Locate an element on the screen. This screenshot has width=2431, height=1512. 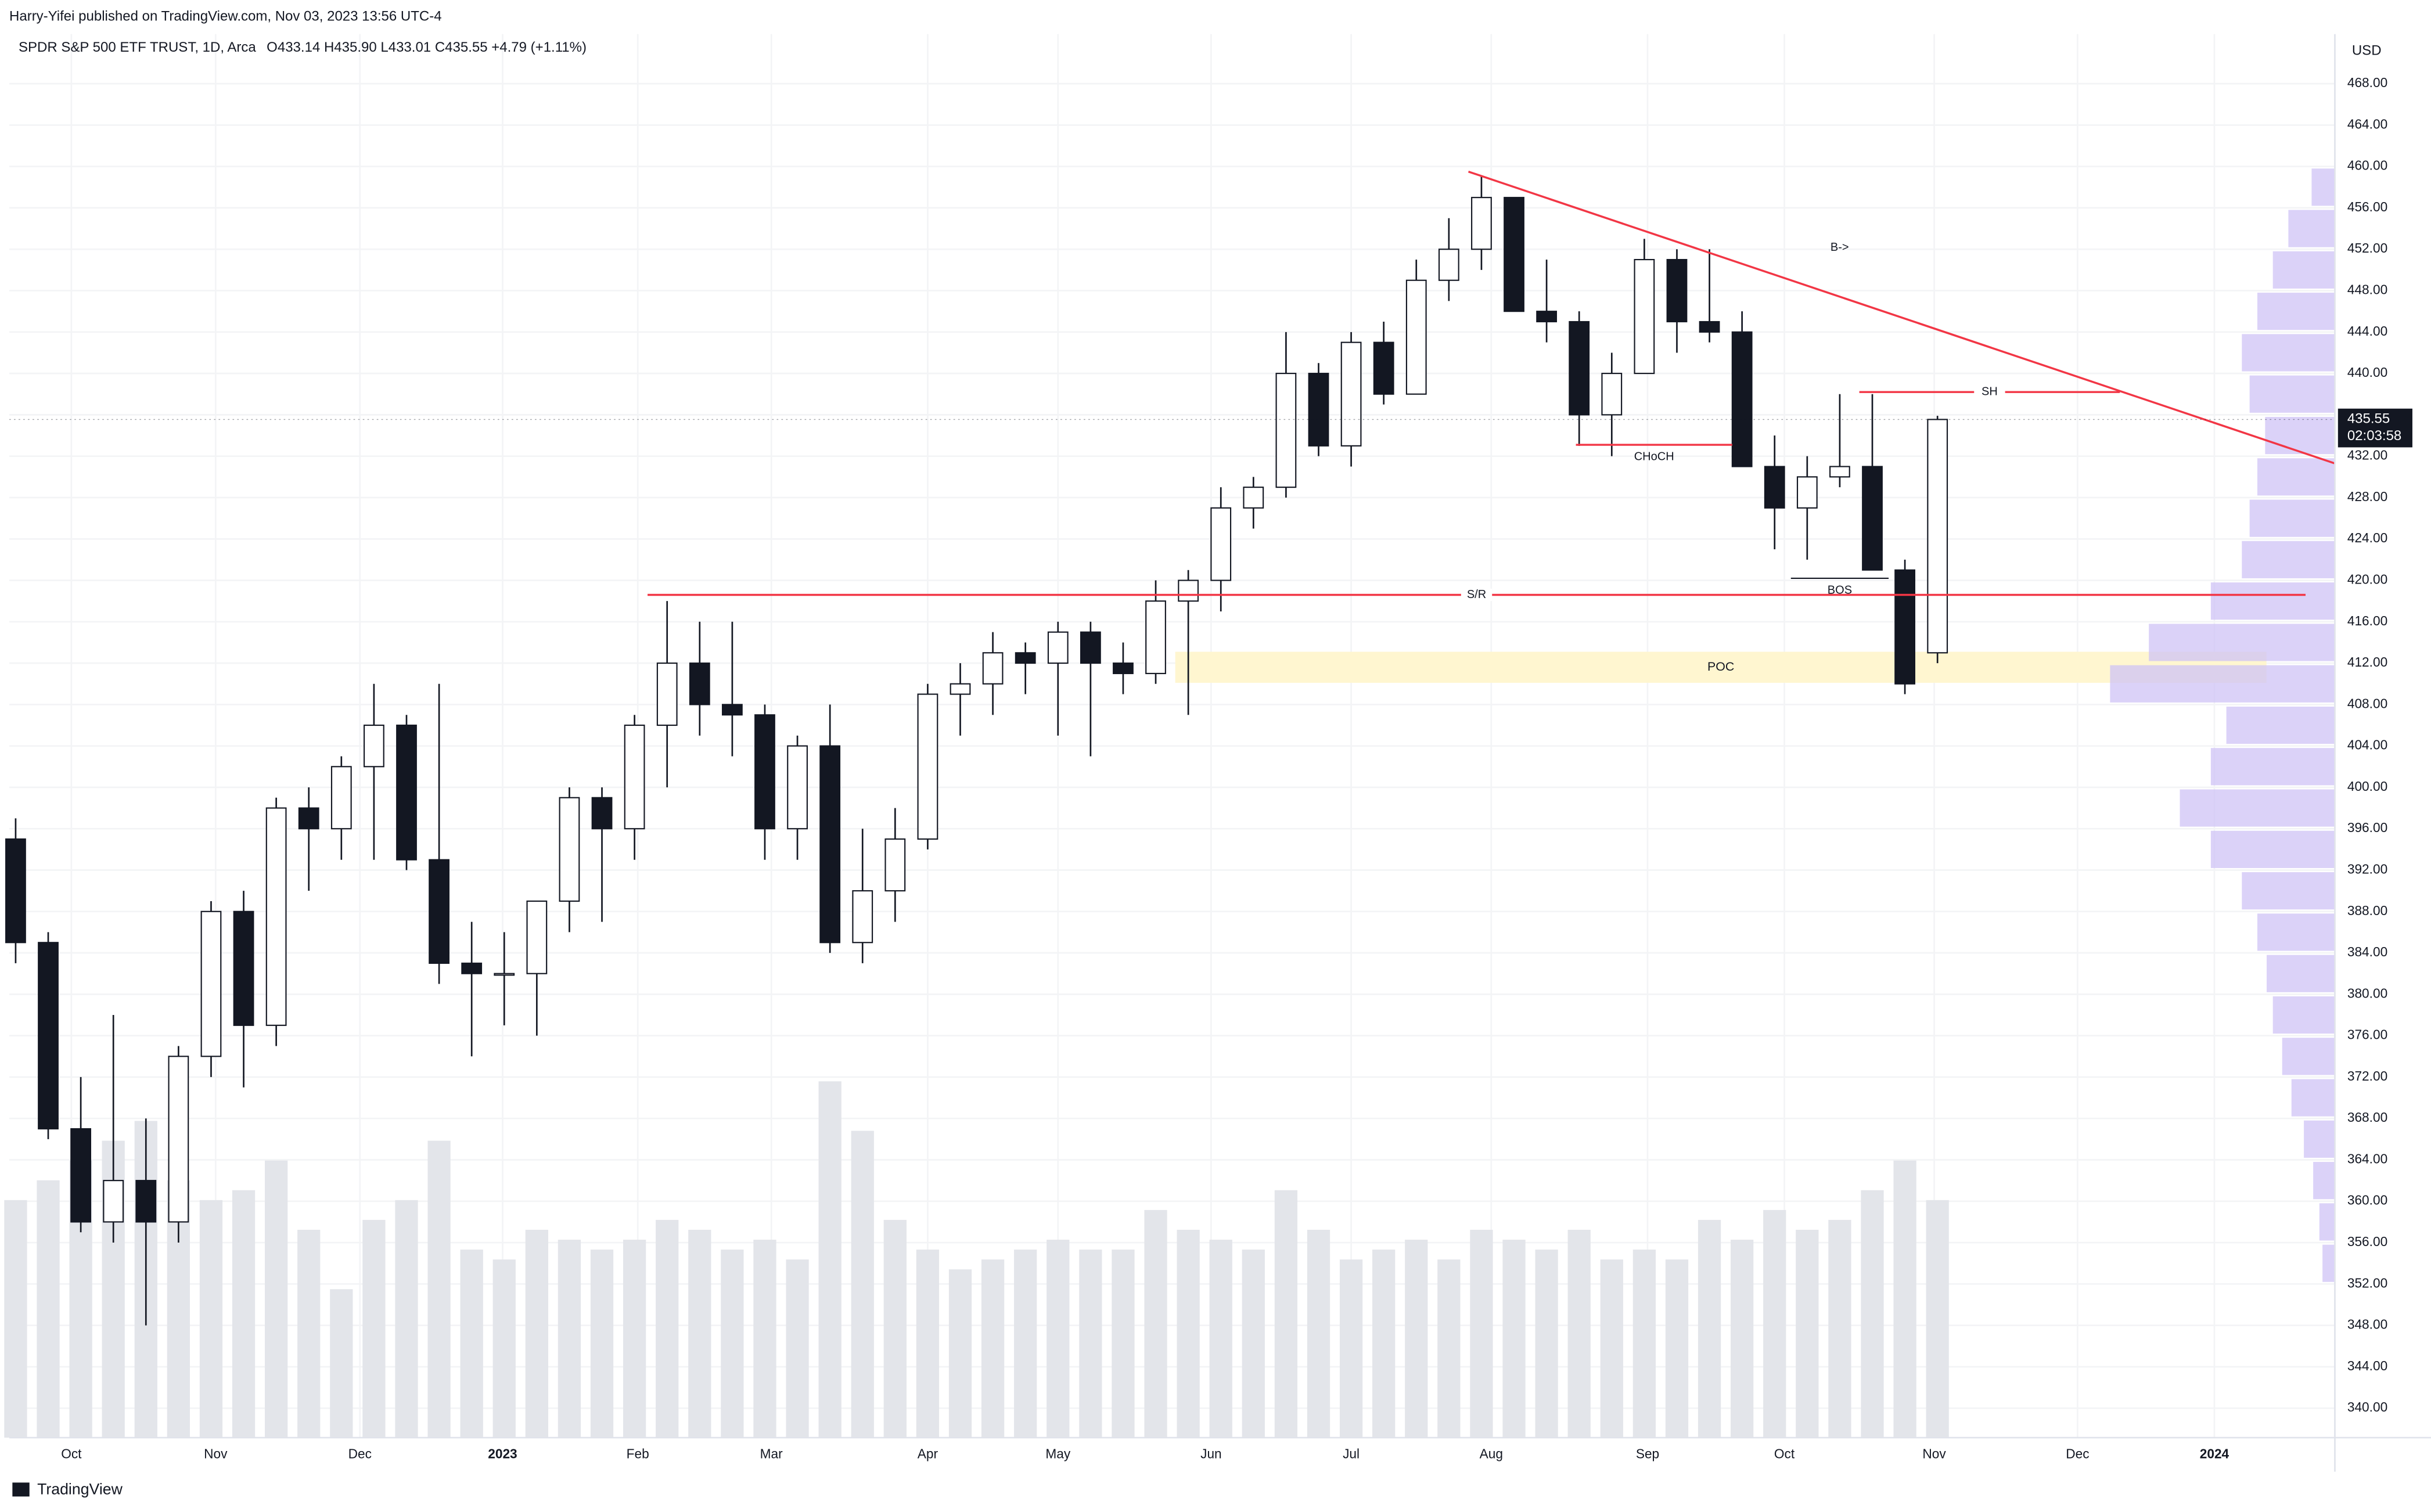
y-tick-label: 340.00 is located at coordinates (2367, 1407).